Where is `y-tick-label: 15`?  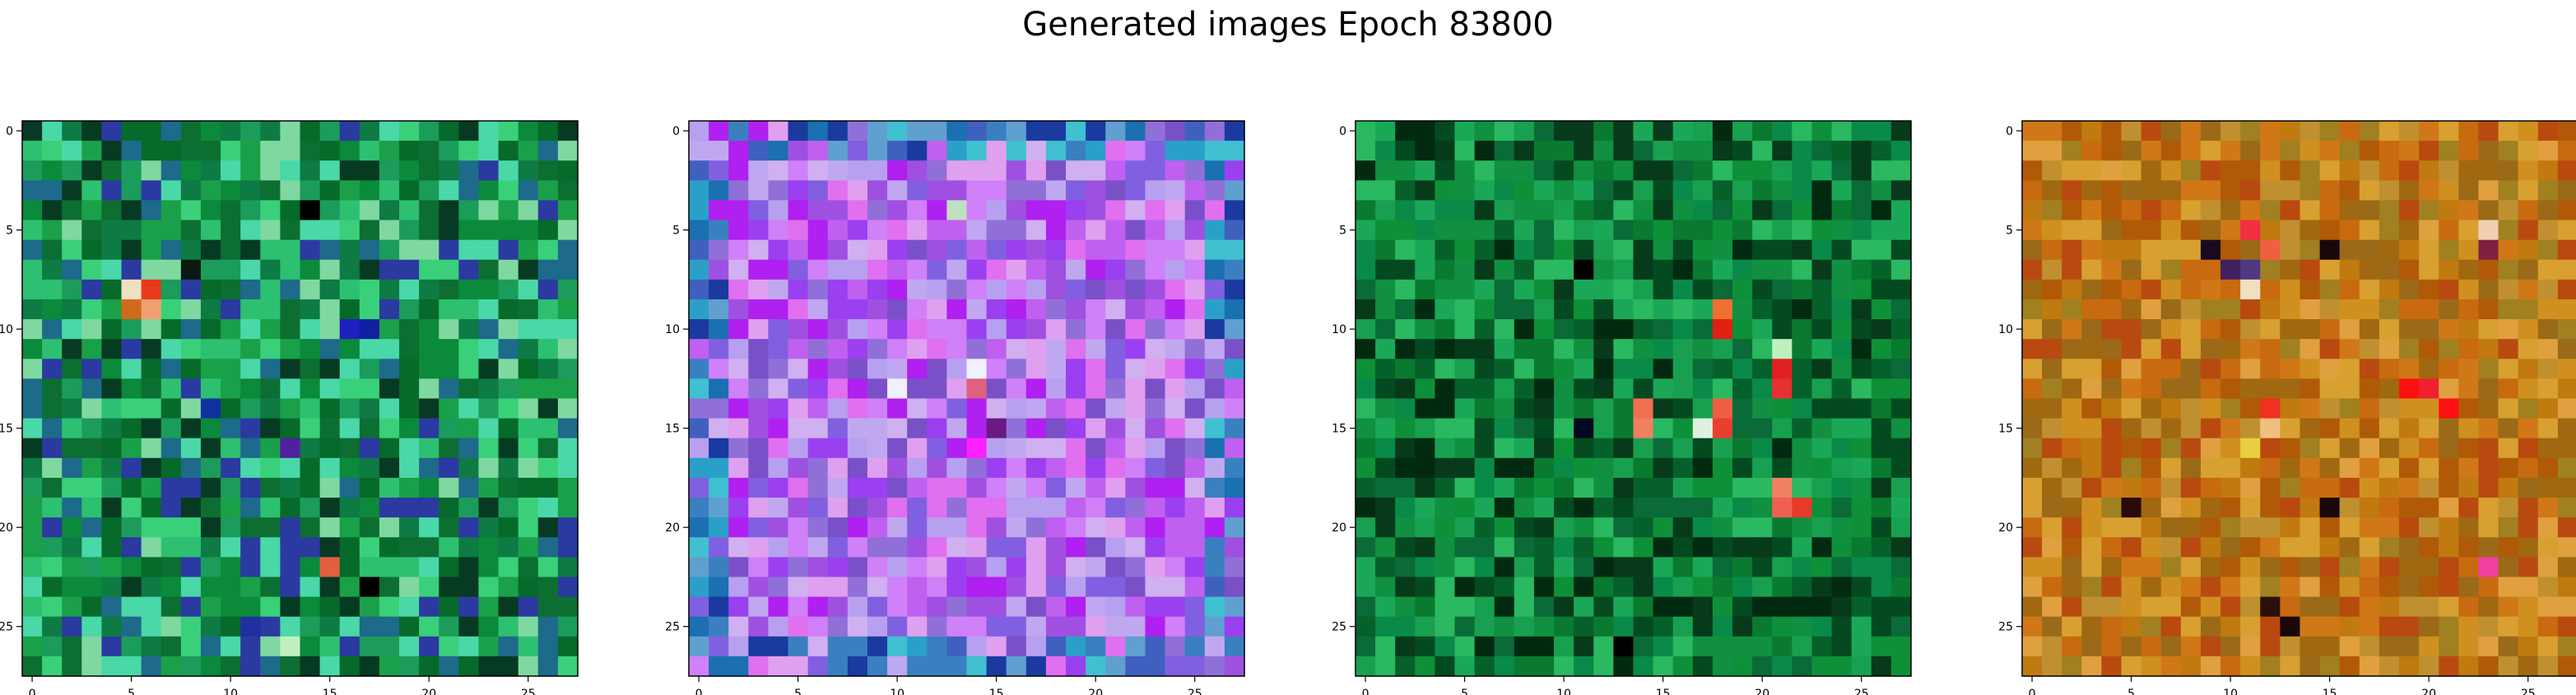
y-tick-label: 15 is located at coordinates (6, 429).